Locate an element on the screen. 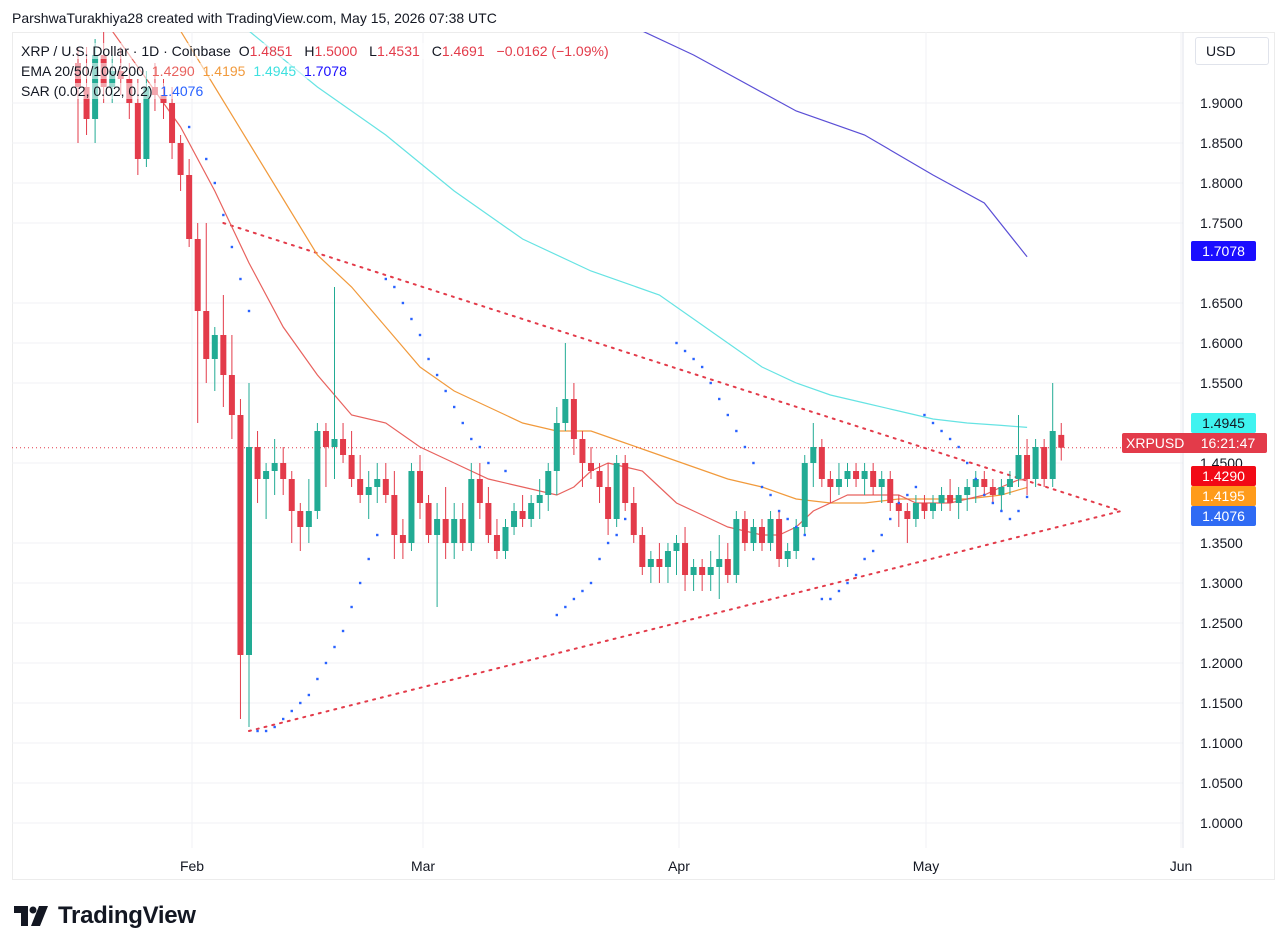 Image resolution: width=1287 pixels, height=952 pixels. last-price-tag: XRPUSD 16:21:47 is located at coordinates (1194, 443).